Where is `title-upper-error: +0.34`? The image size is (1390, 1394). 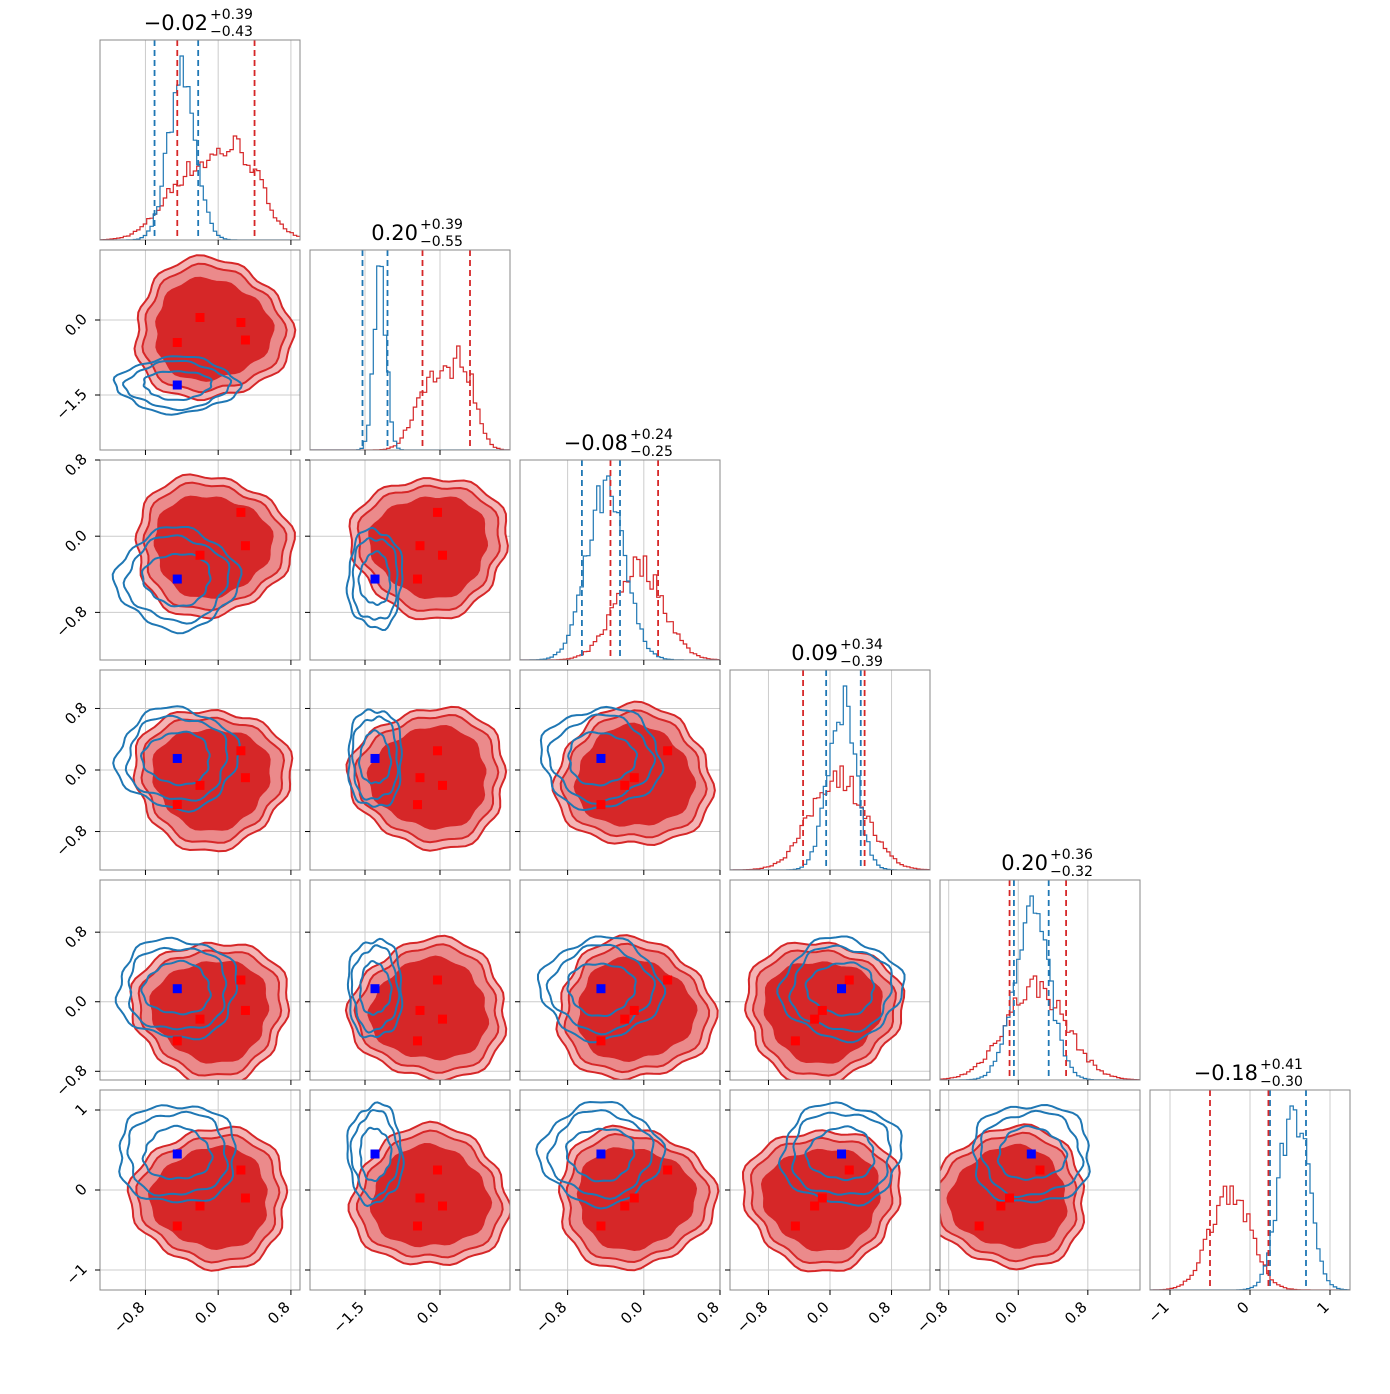 title-upper-error: +0.34 is located at coordinates (861, 645).